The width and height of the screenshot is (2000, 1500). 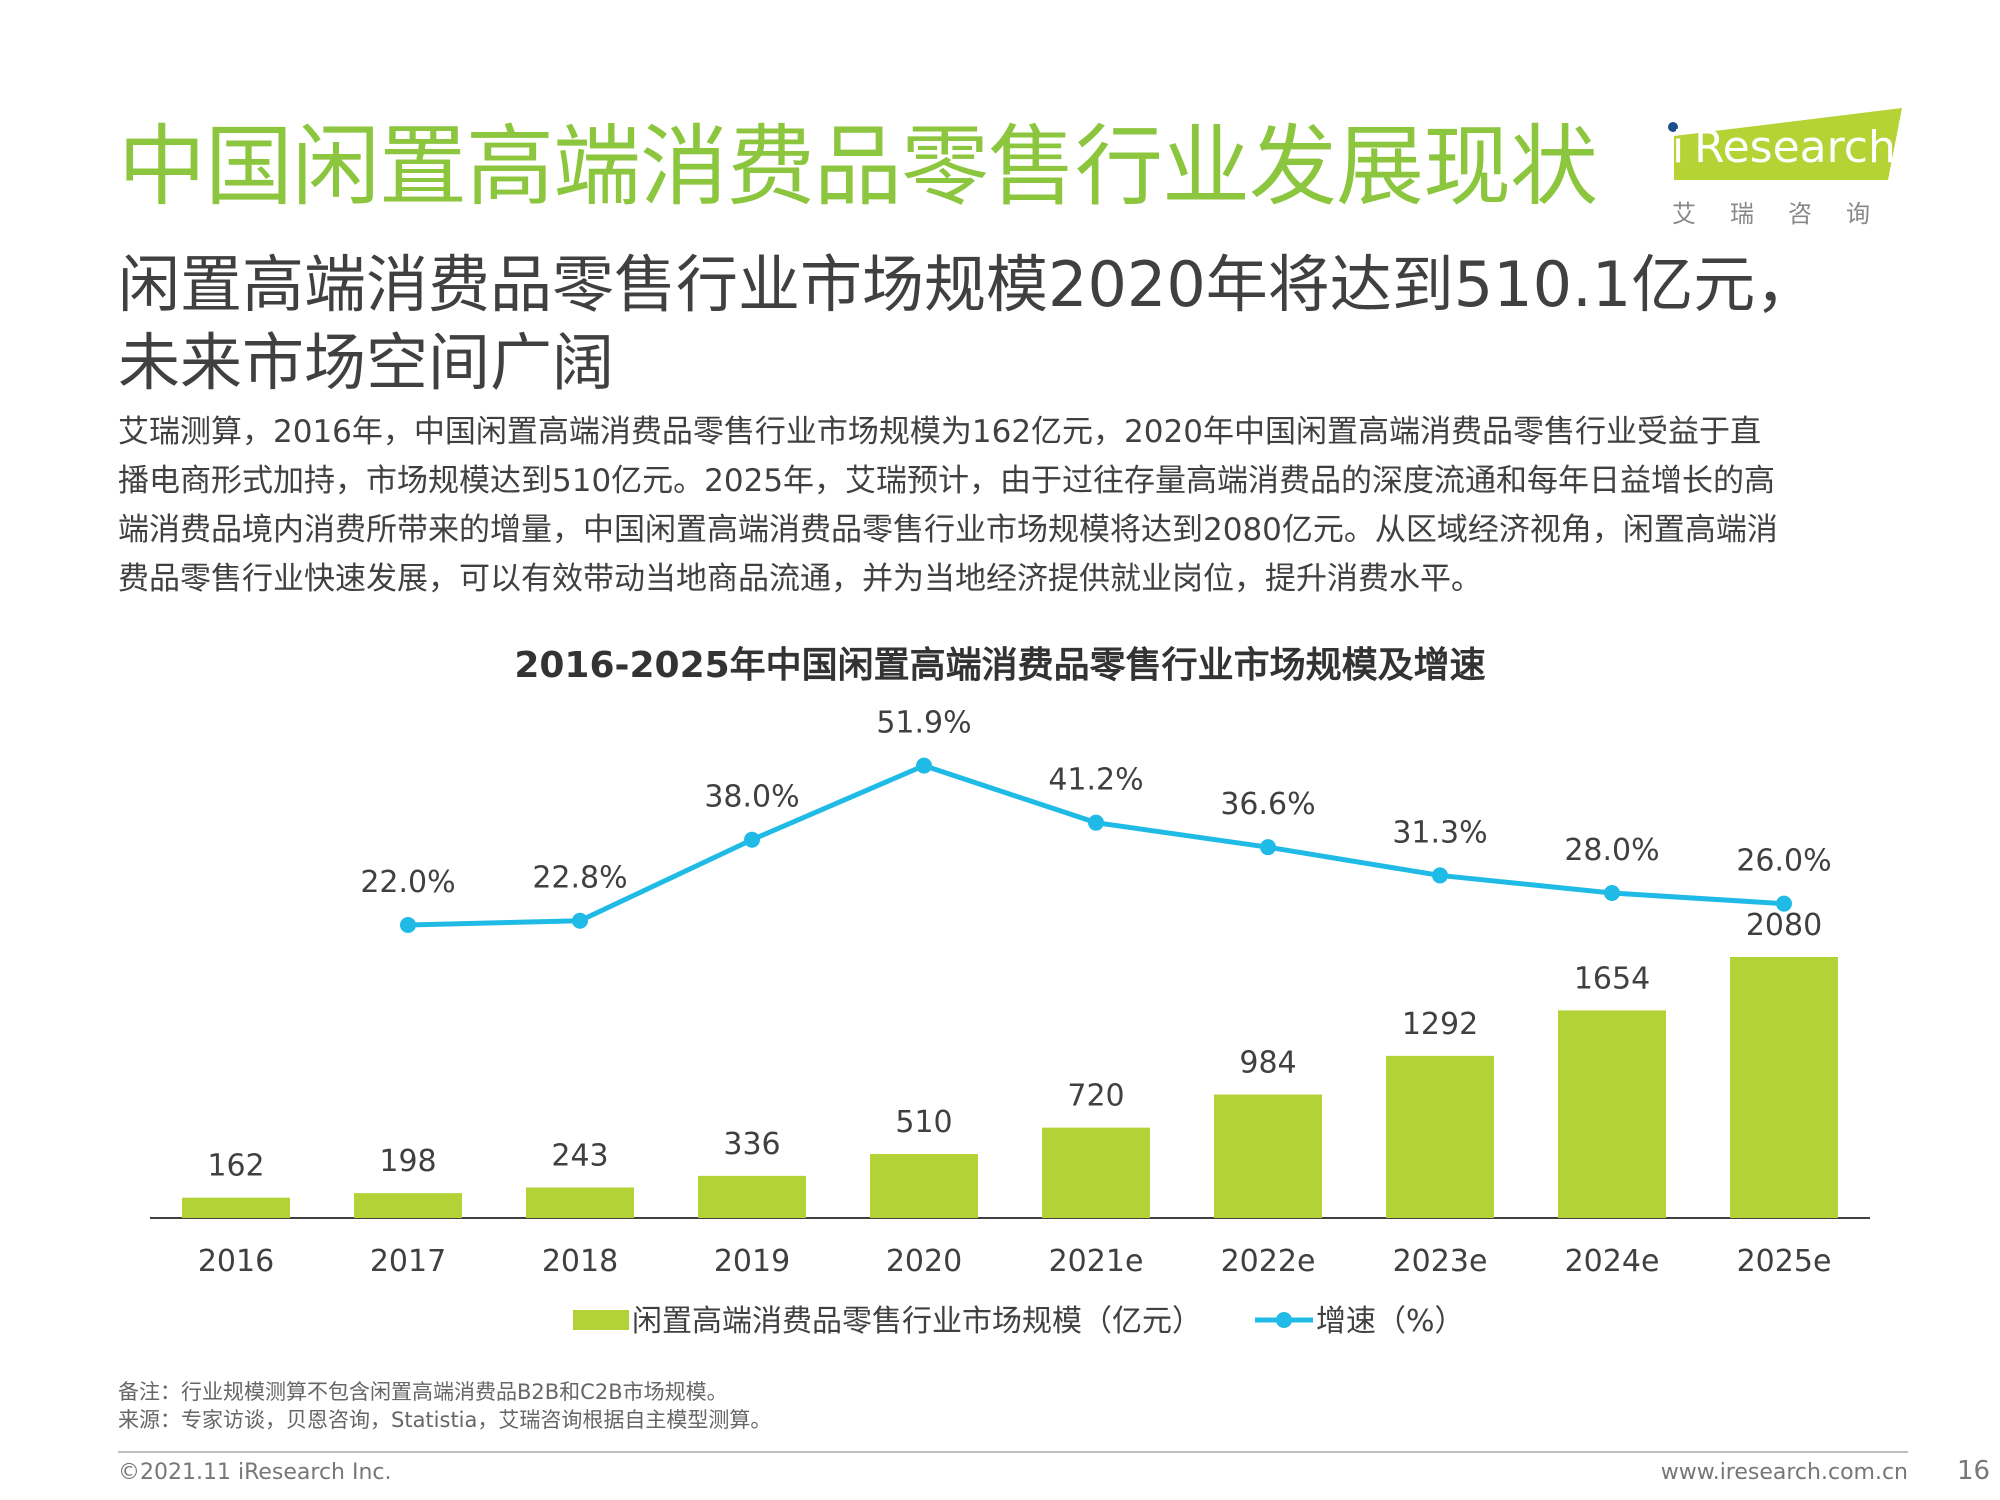 What do you see at coordinates (924, 1261) in the screenshot?
I see `x-tick-label: 2020` at bounding box center [924, 1261].